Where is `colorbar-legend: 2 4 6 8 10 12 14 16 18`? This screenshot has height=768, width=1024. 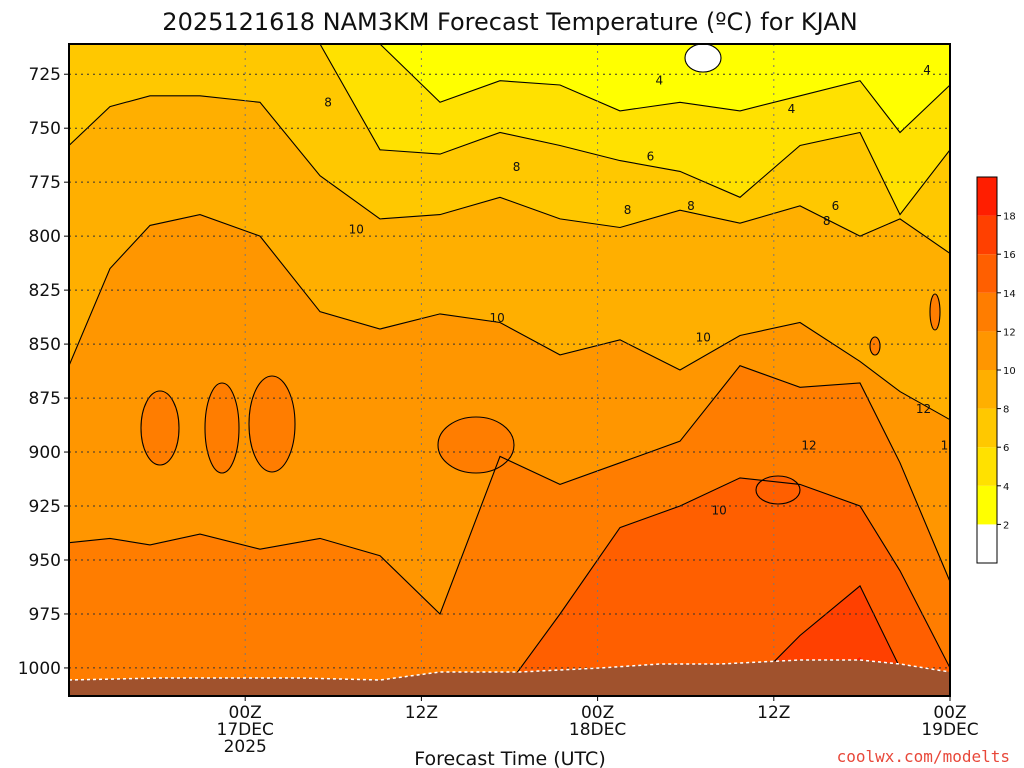 colorbar-legend: 2 4 6 8 10 12 14 16 18 is located at coordinates (996, 370).